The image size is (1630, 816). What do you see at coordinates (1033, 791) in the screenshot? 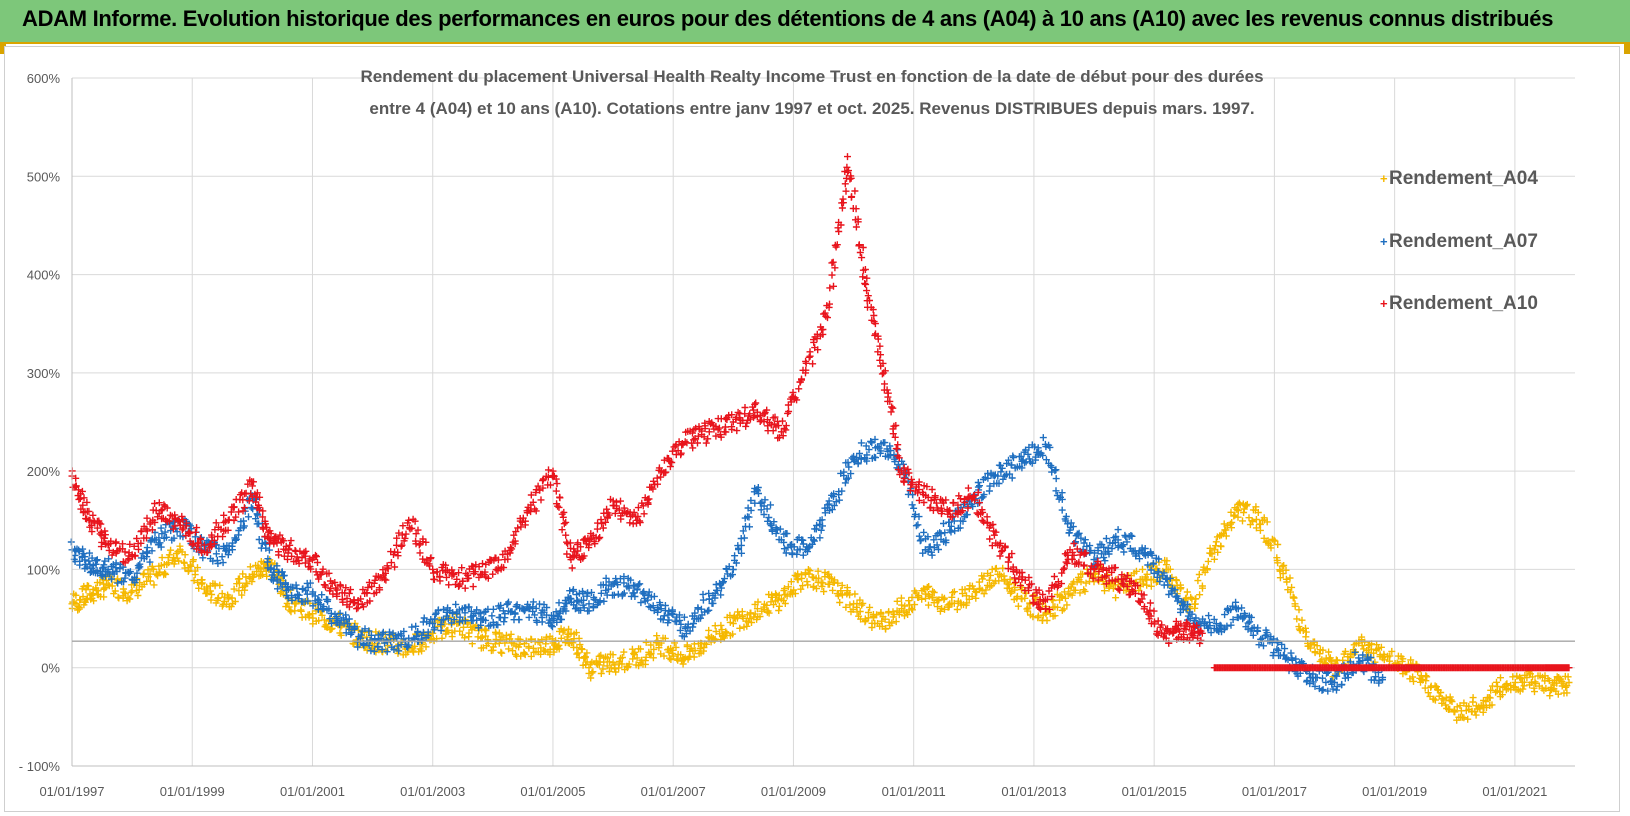
I see `x-tick-label: 01/01/2013` at bounding box center [1033, 791].